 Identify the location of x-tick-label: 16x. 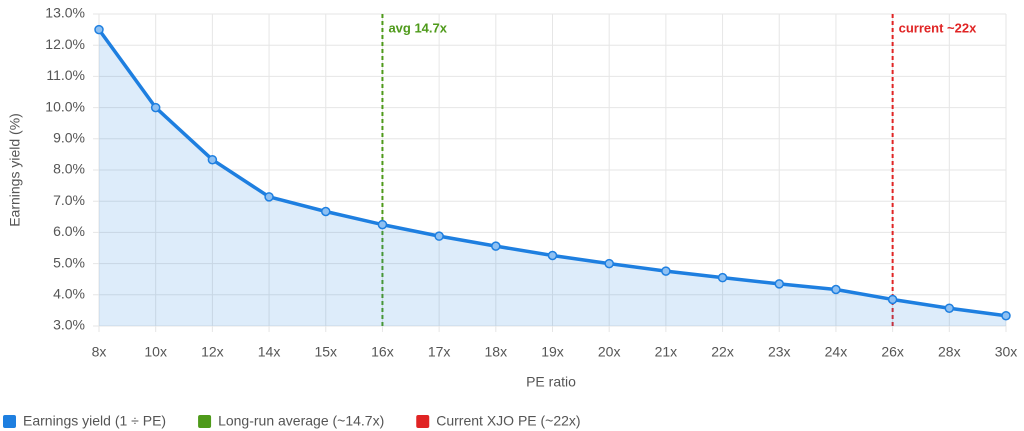
(382, 352).